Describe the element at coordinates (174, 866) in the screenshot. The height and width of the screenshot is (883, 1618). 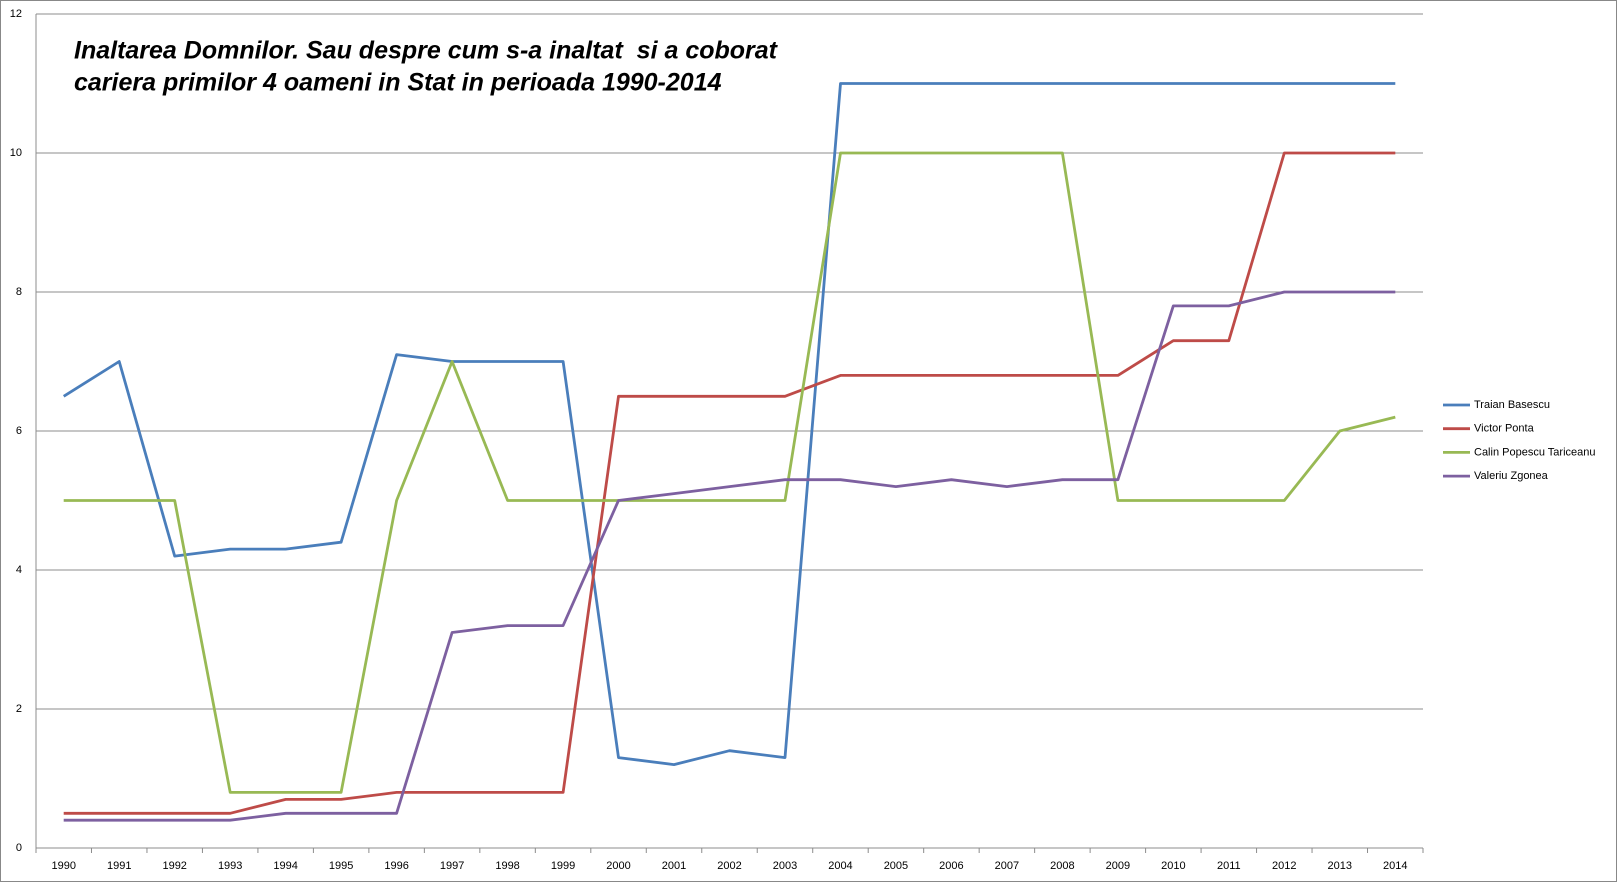
I see `x-tick-label: 1992` at that location.